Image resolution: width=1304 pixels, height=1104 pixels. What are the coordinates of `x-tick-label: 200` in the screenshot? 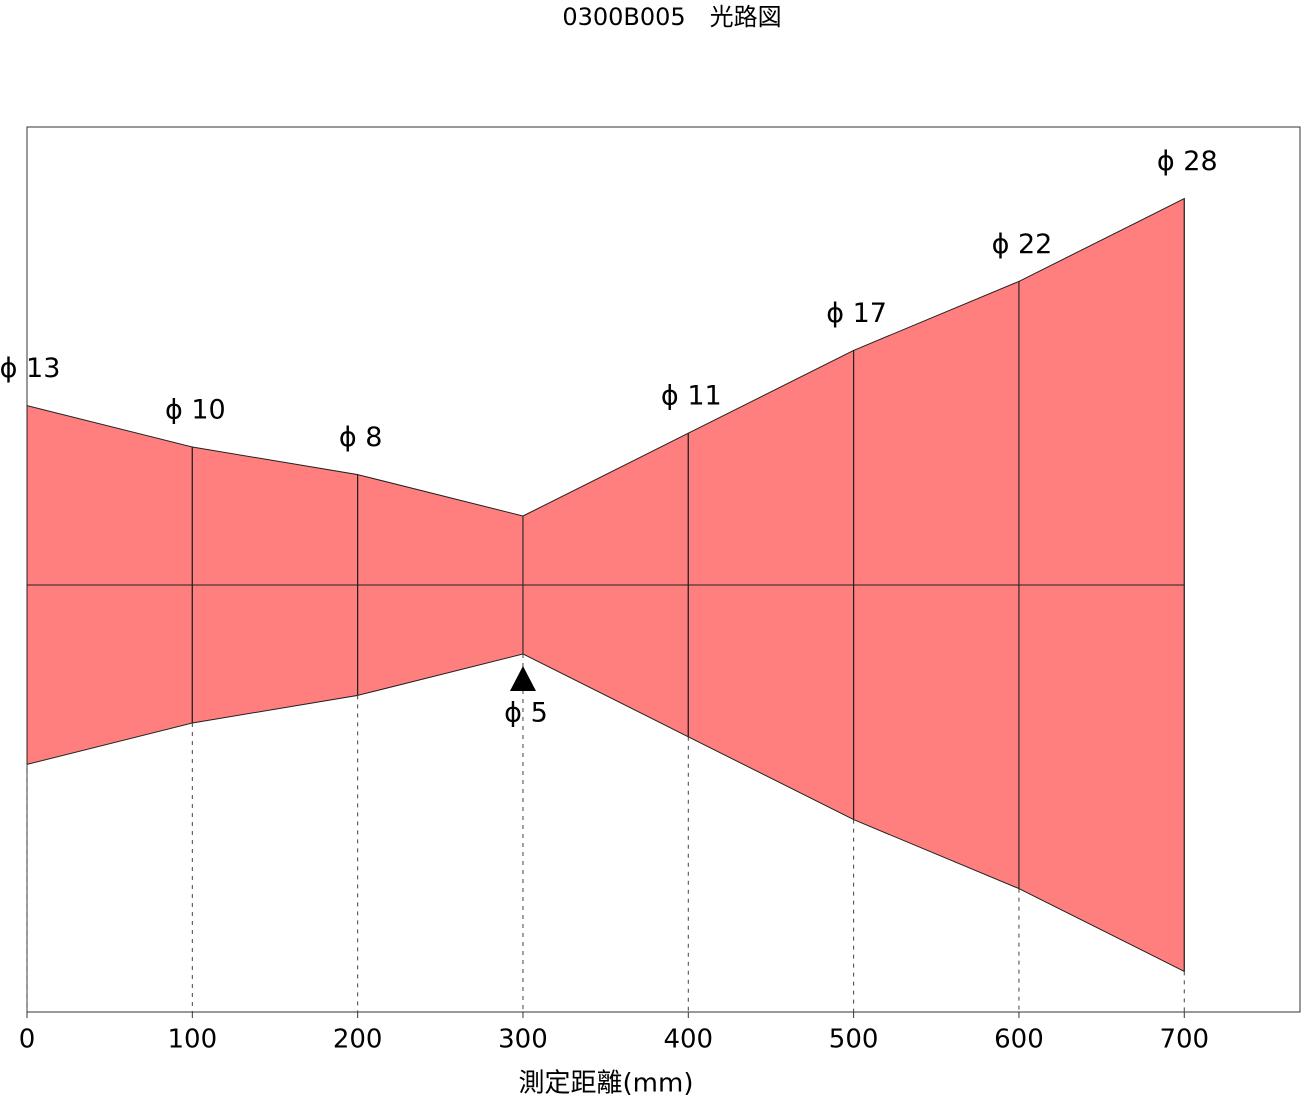 It's located at (358, 1040).